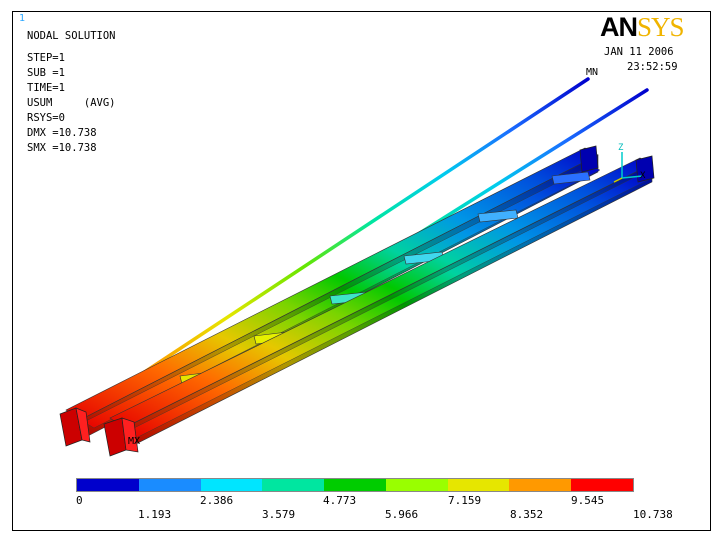 The height and width of the screenshot is (539, 725). Describe the element at coordinates (46, 73) in the screenshot. I see `info-line-3: SUB =1` at that location.